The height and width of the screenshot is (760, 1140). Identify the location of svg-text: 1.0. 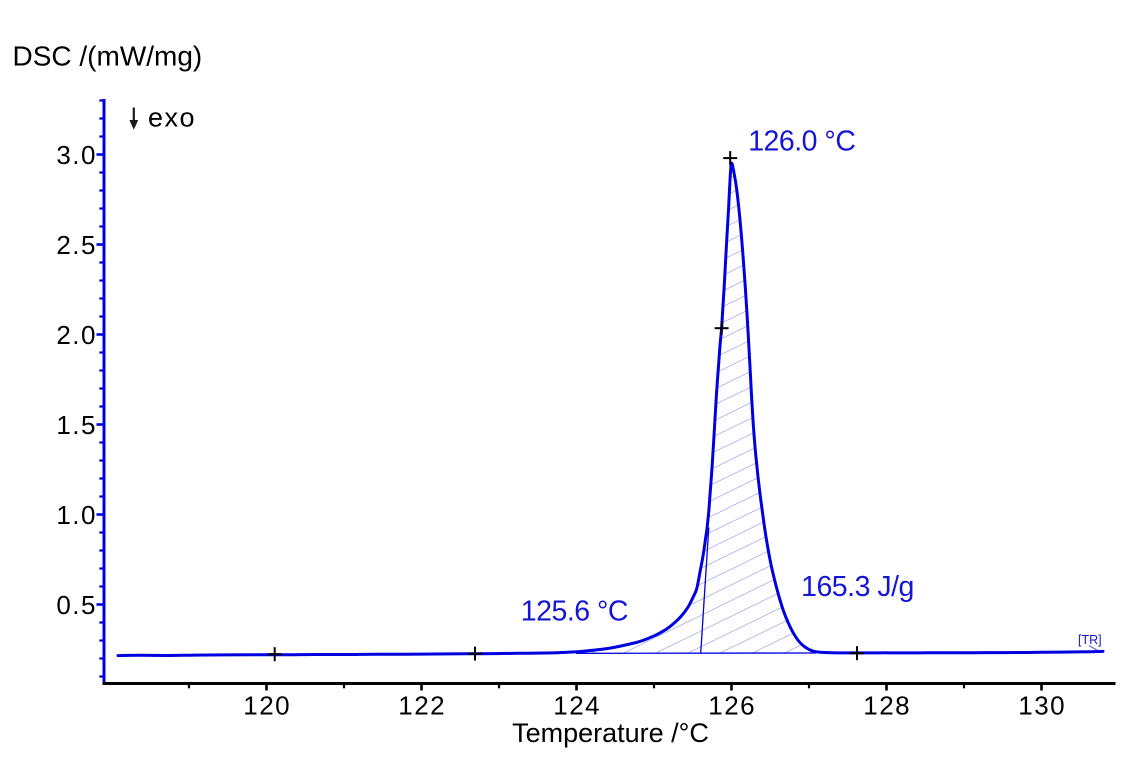
(76, 515).